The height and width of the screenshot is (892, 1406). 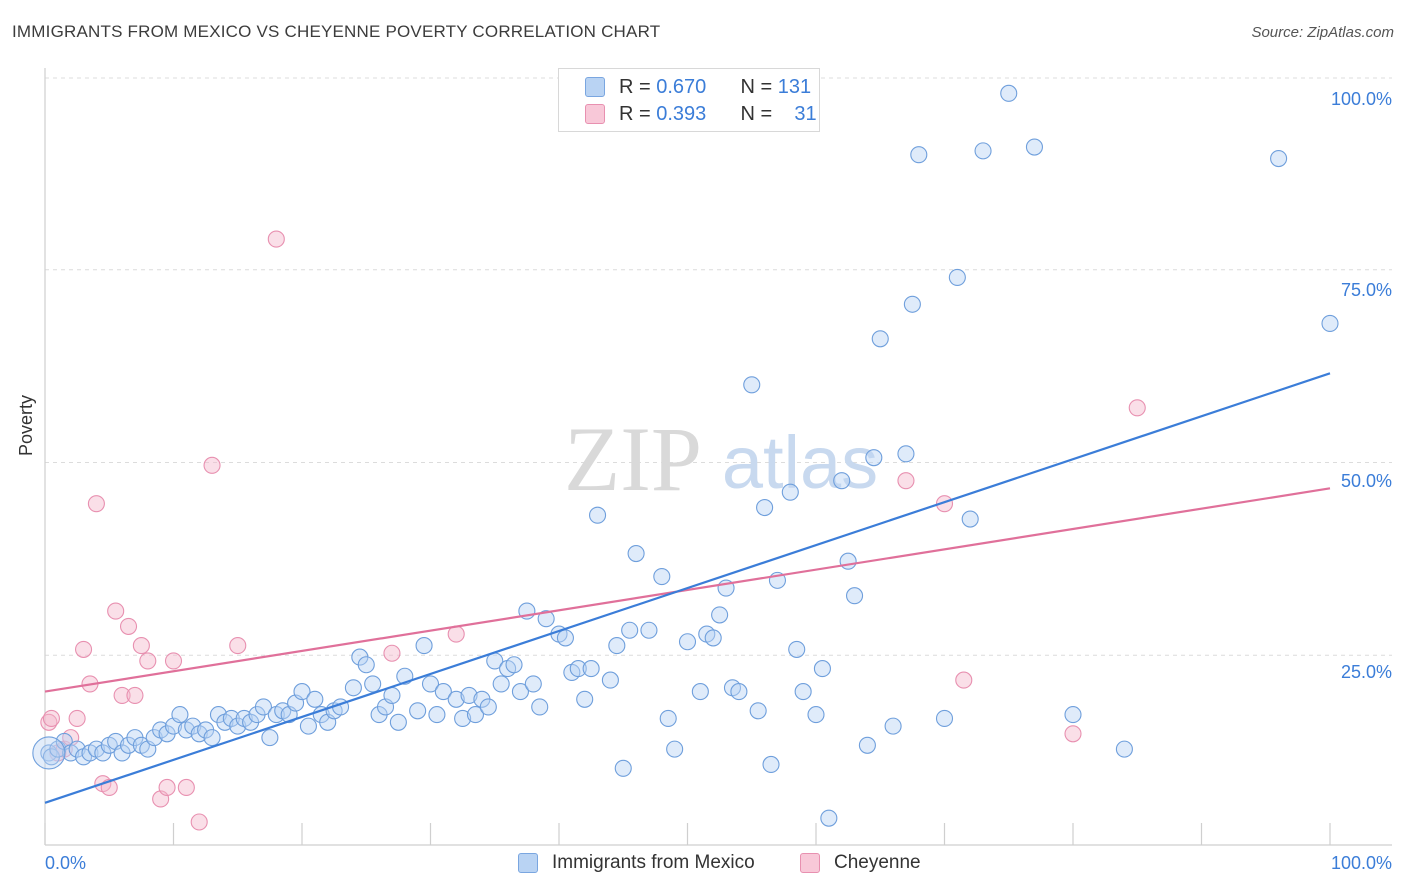 I want to click on watermark: ZIP atlas, so click(x=721, y=459).